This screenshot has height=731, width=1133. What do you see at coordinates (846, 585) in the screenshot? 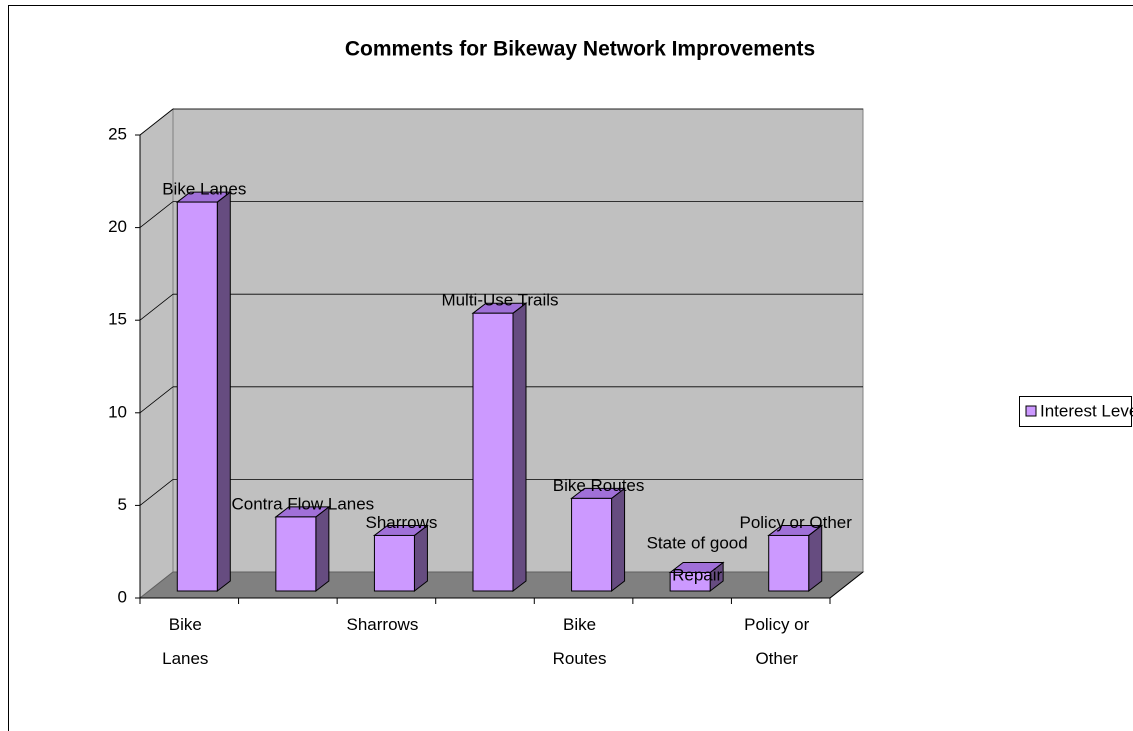
I see `floor-edge` at bounding box center [846, 585].